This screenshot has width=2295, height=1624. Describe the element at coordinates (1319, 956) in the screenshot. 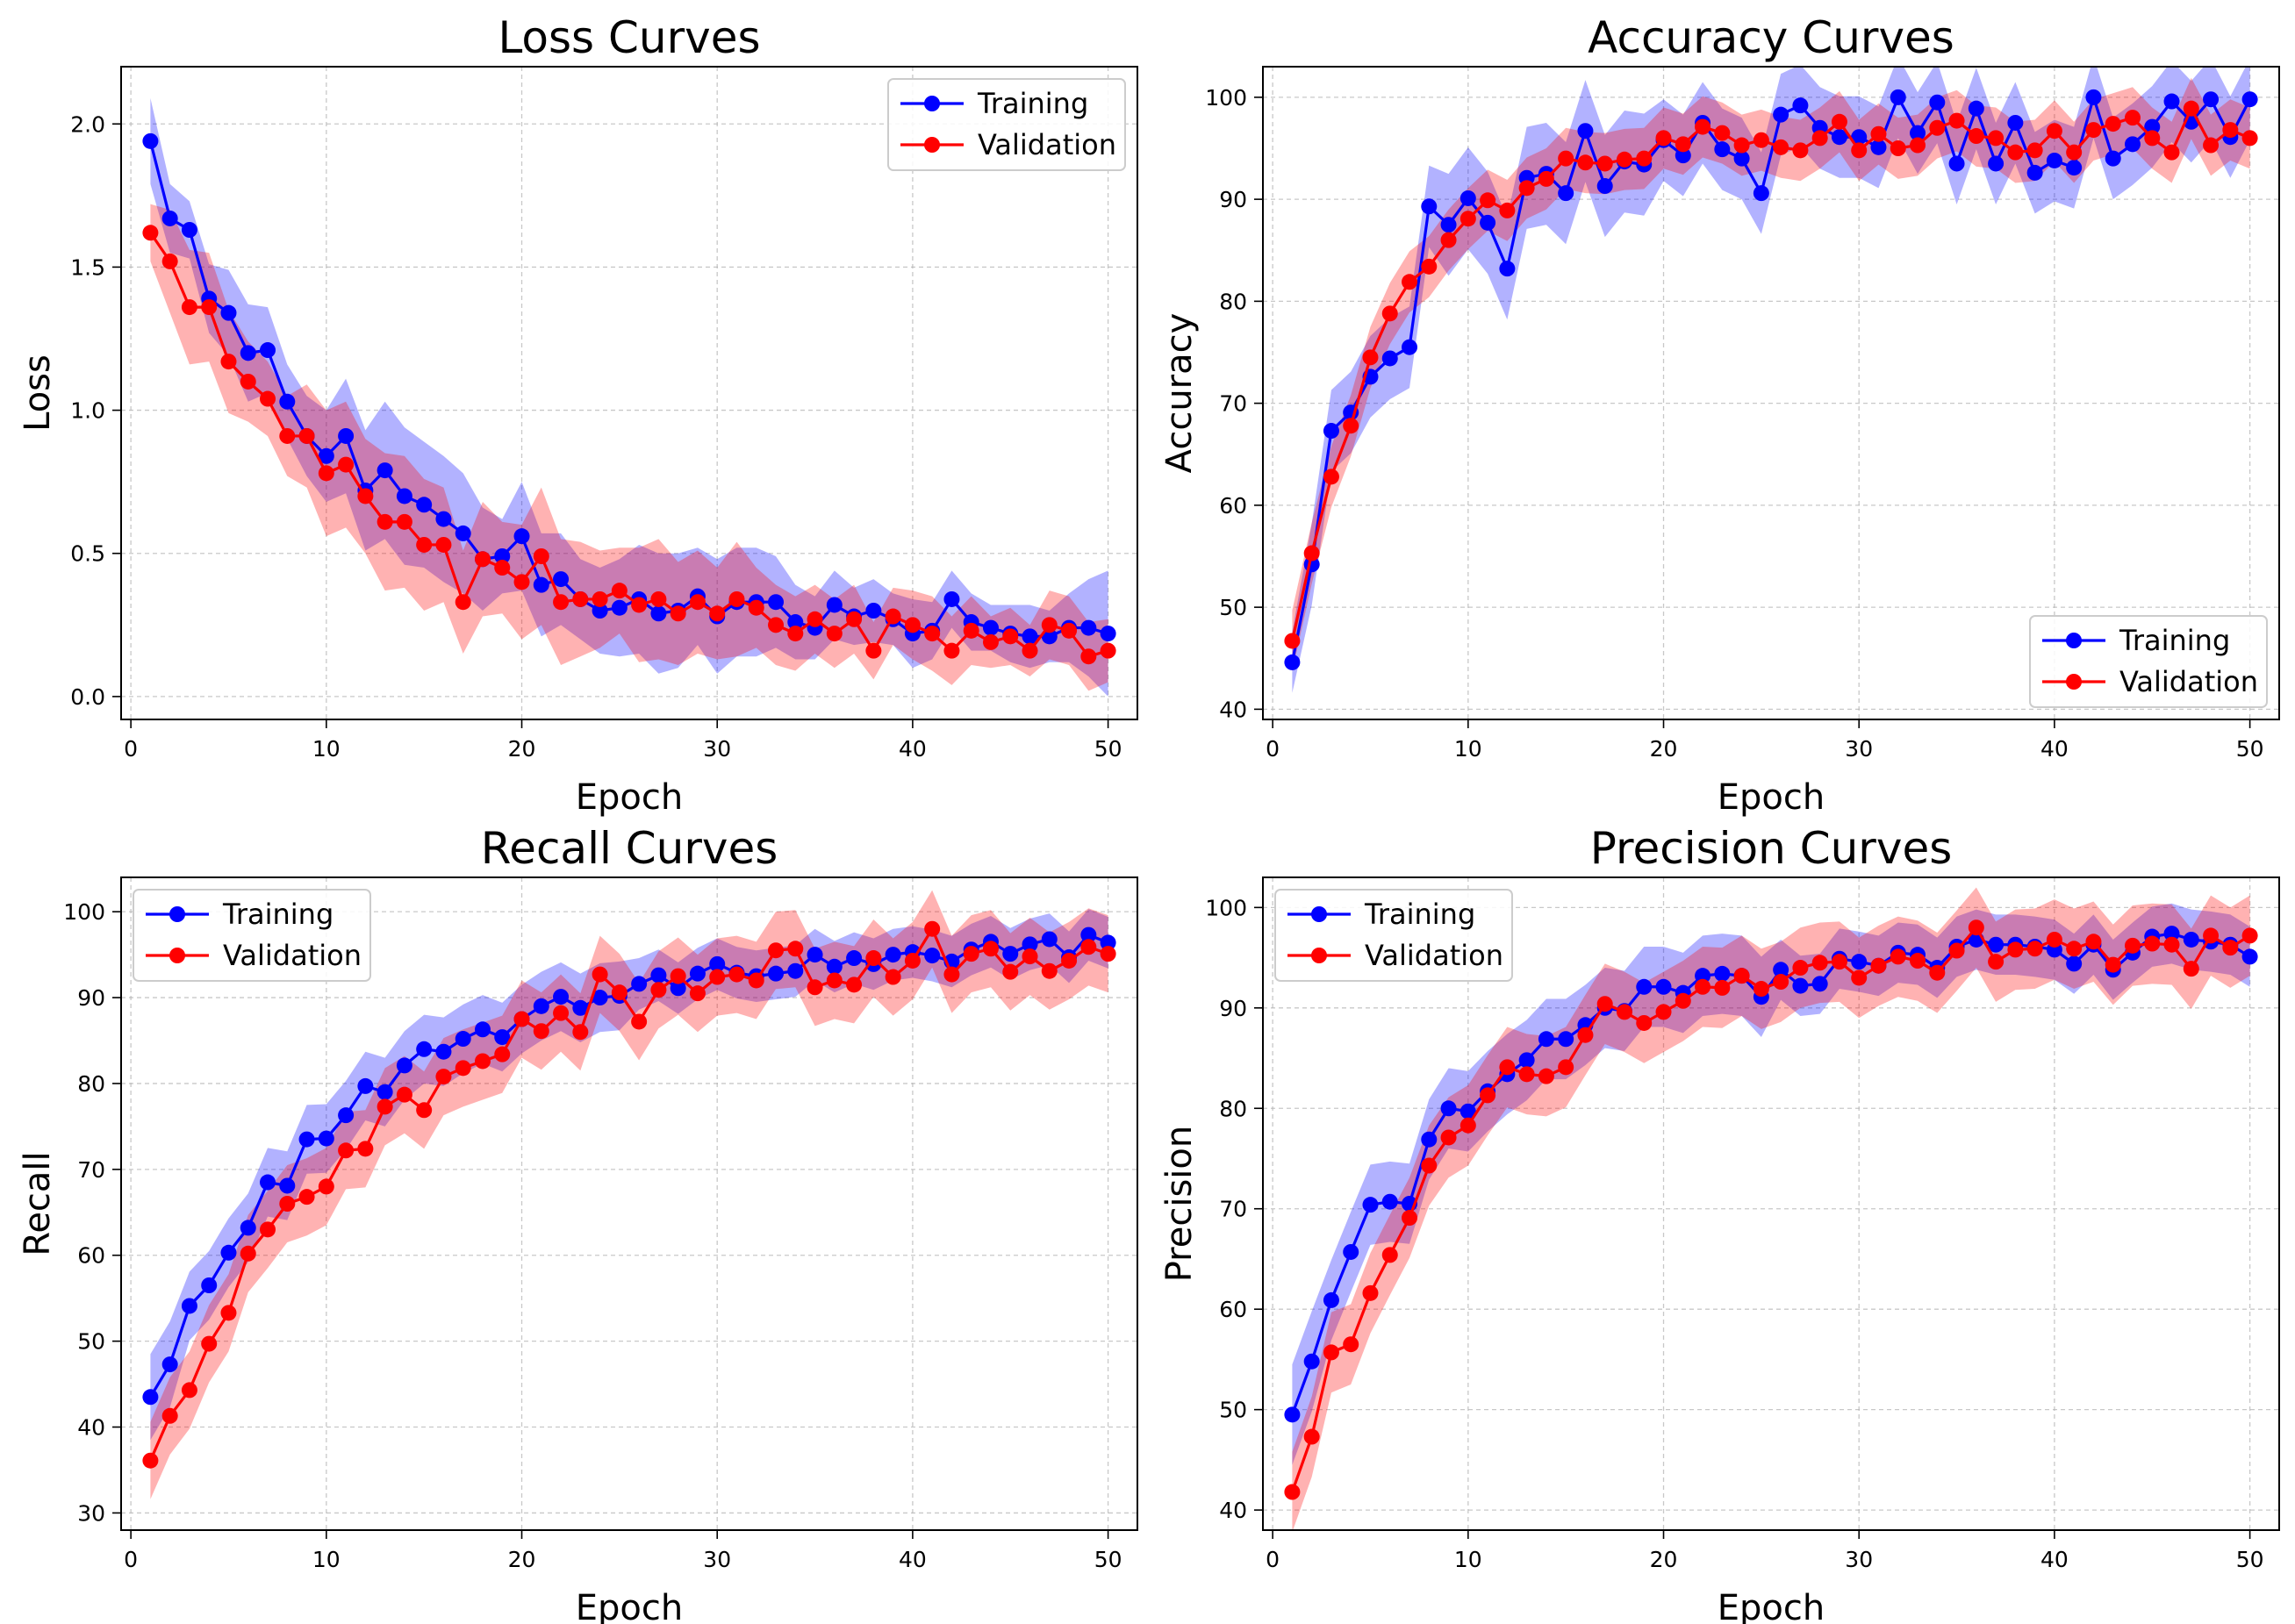

I see `legend-marker-validation` at that location.